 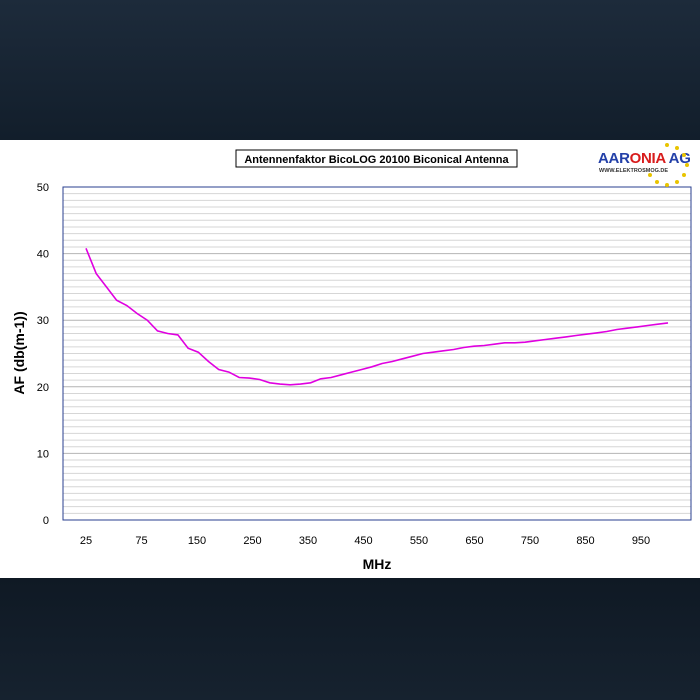 What do you see at coordinates (530, 541) in the screenshot?
I see `x-tick-label: 750` at bounding box center [530, 541].